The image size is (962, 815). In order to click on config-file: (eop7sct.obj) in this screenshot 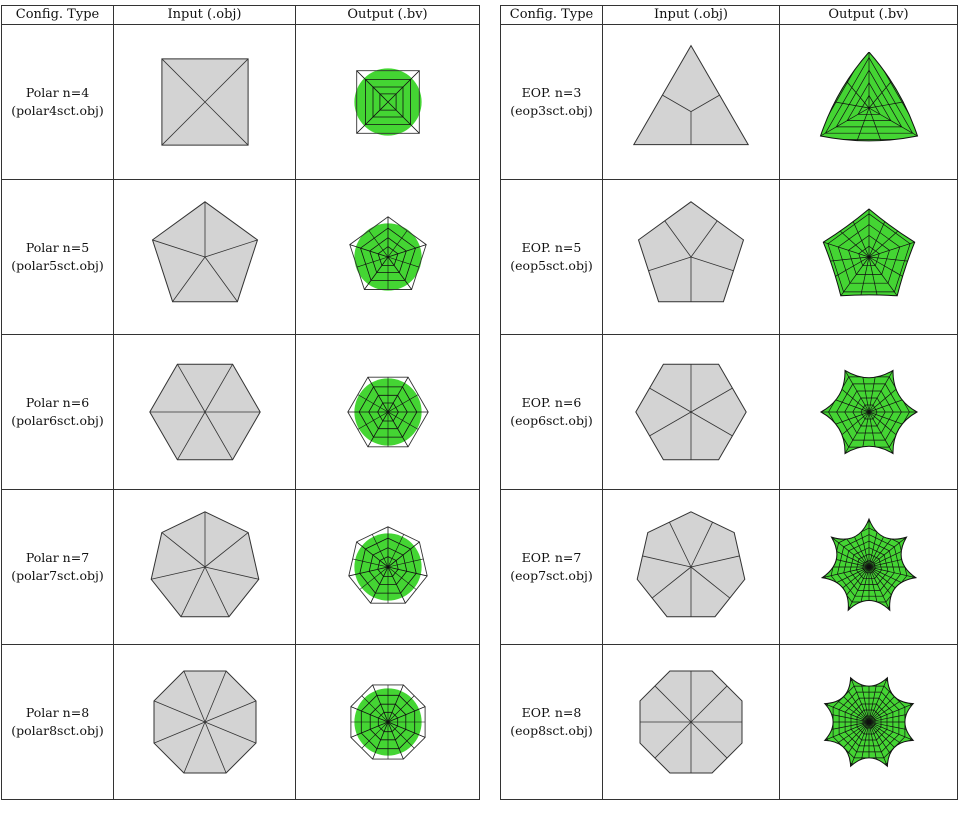, I will do `click(551, 575)`.